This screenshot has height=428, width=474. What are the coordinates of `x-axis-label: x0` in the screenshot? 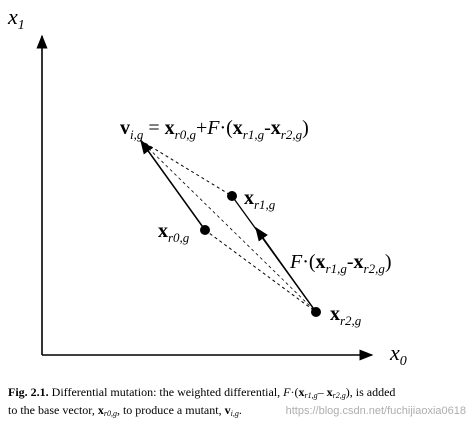 It's located at (398, 354).